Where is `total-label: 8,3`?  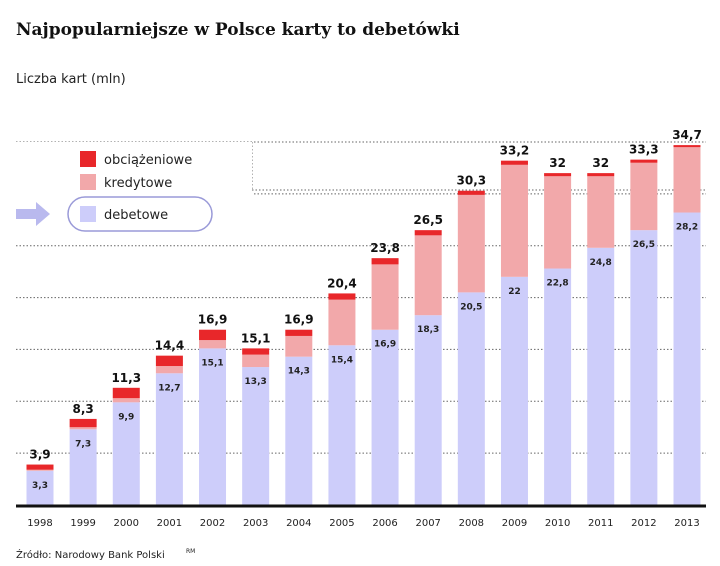 total-label: 8,3 is located at coordinates (83, 409).